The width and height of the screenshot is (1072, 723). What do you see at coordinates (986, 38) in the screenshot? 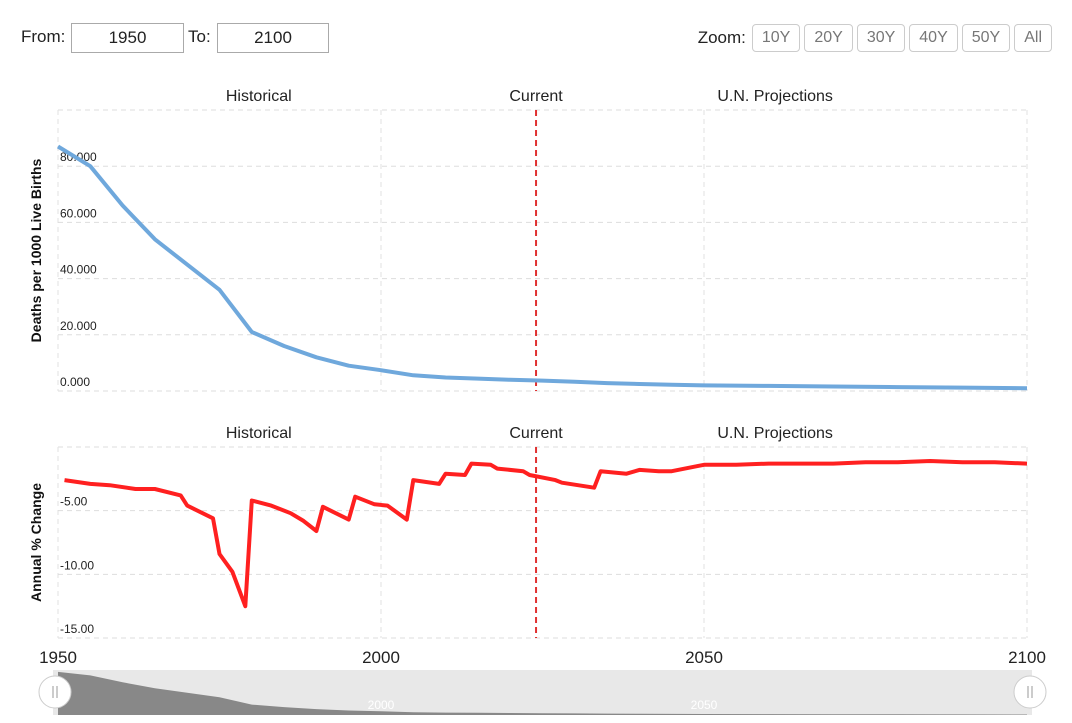
I see `zoom-button: 50Y` at bounding box center [986, 38].